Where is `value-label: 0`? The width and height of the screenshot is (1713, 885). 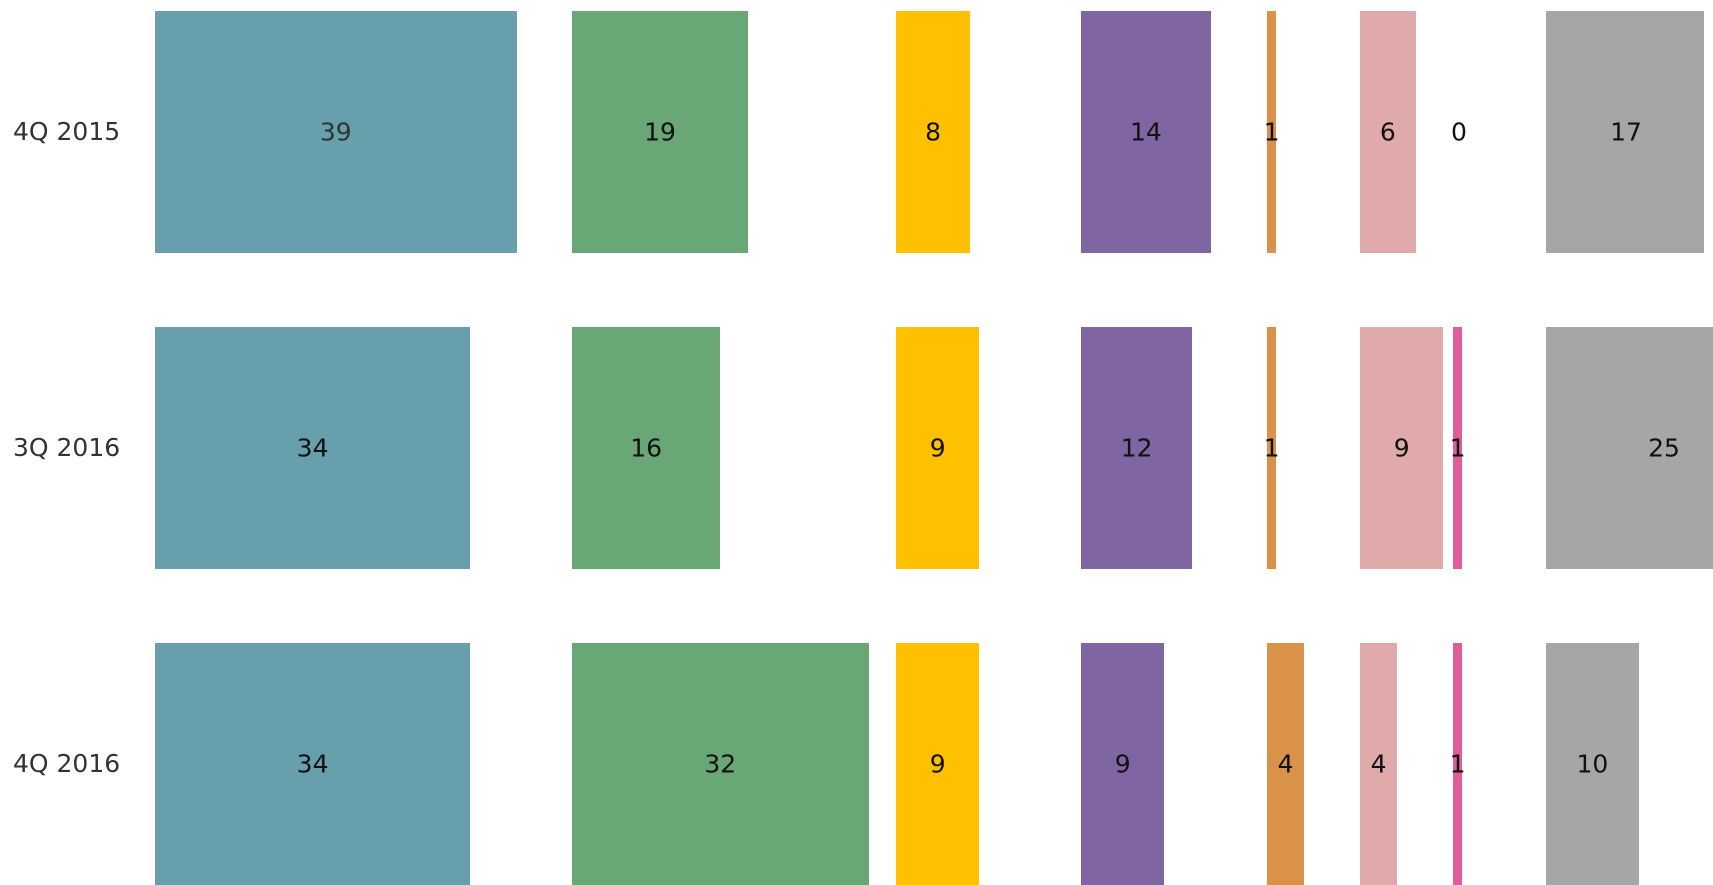
value-label: 0 is located at coordinates (1459, 132).